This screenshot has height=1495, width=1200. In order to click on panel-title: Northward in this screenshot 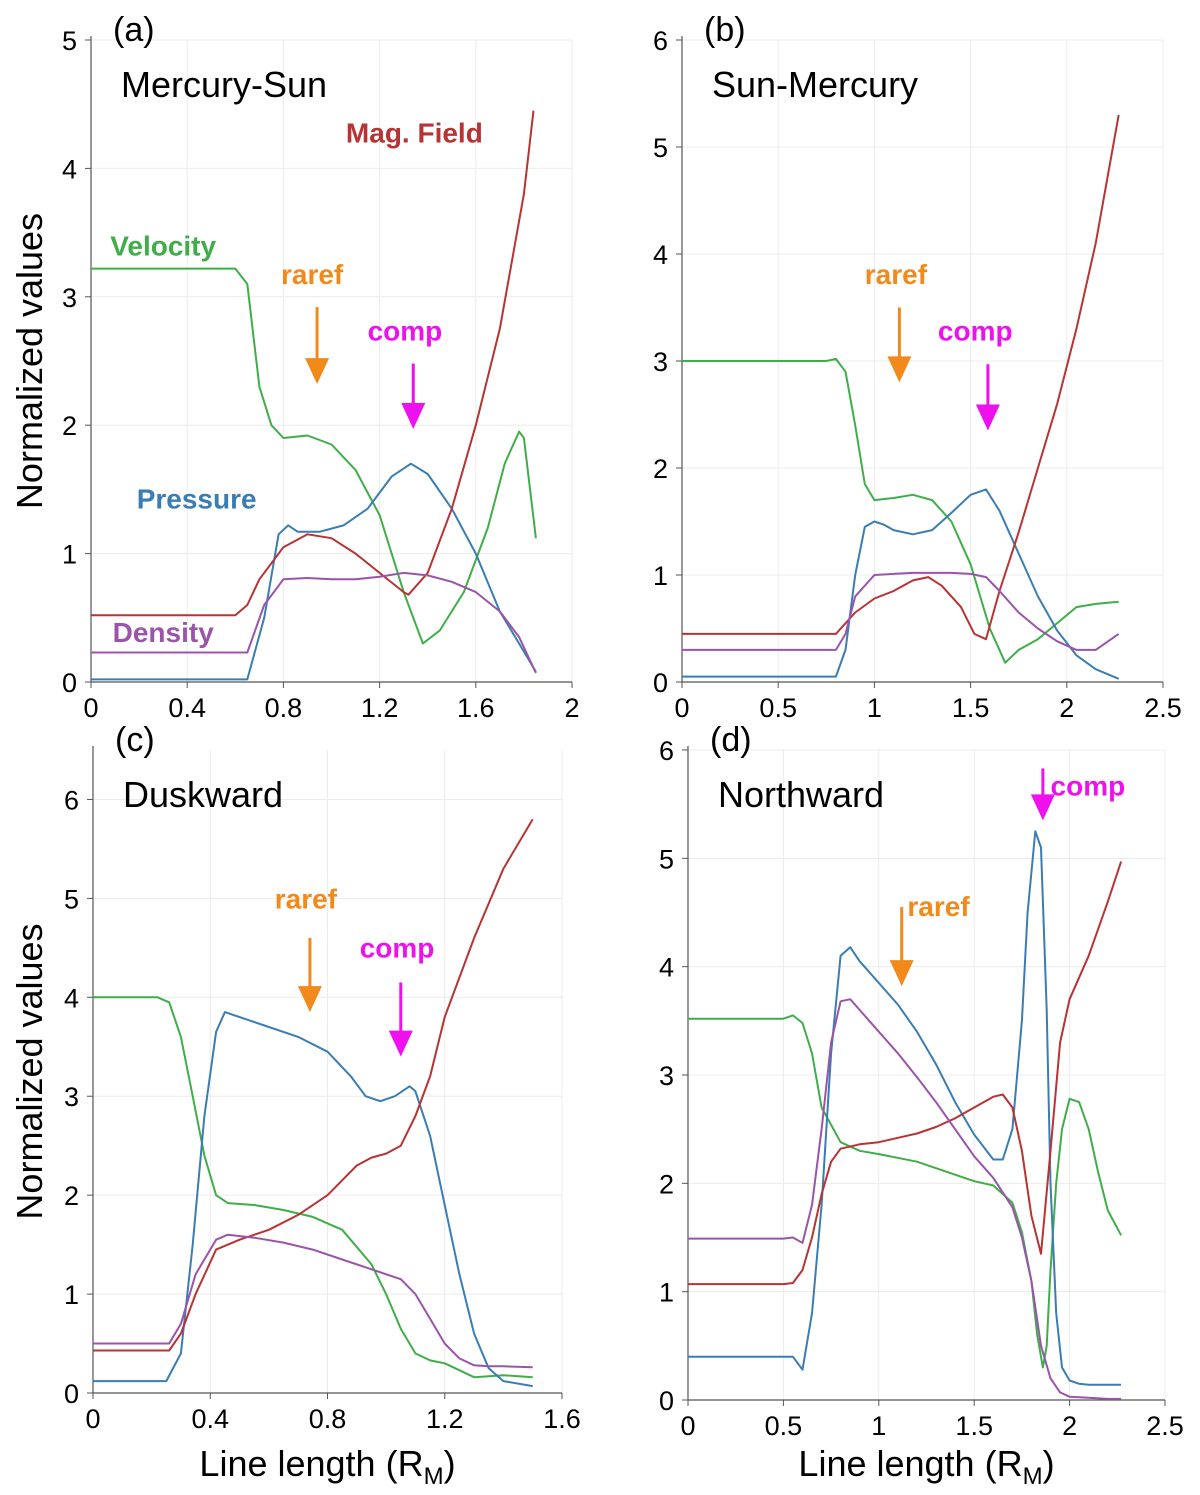, I will do `click(801, 794)`.